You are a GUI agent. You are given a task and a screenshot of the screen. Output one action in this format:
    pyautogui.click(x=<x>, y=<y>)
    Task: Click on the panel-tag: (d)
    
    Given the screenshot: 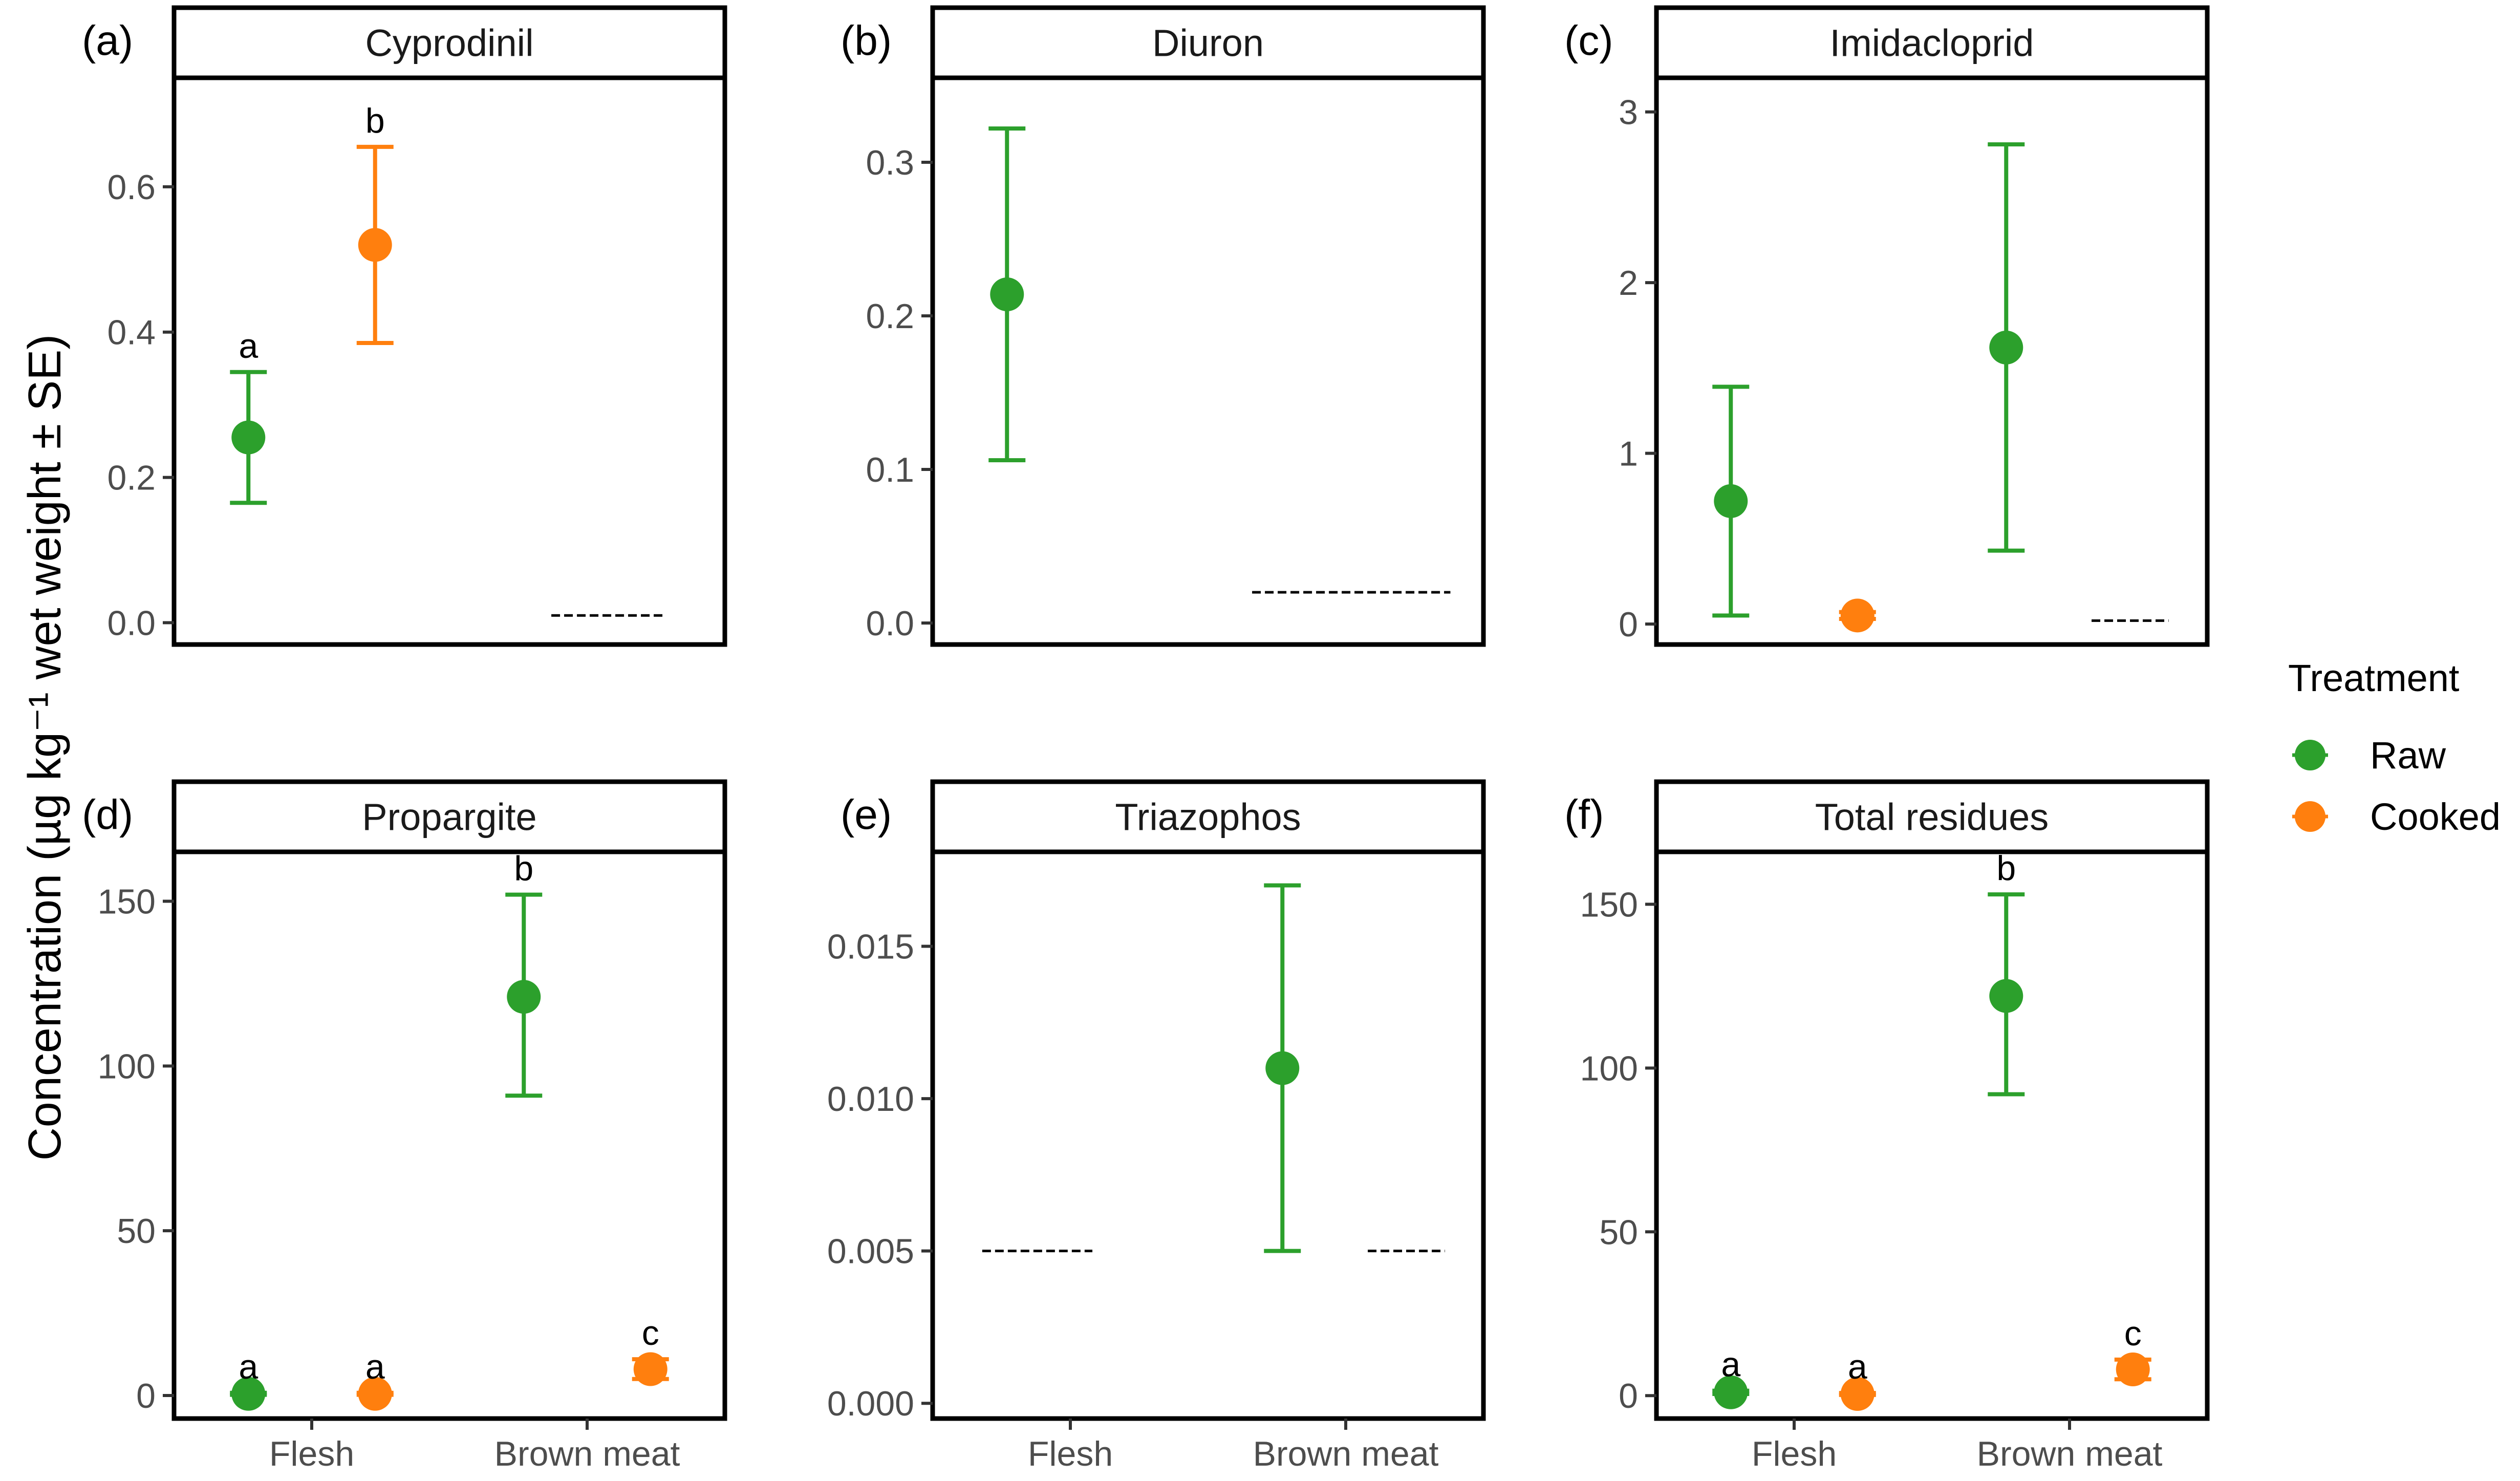 What is the action you would take?
    pyautogui.click(x=107, y=814)
    